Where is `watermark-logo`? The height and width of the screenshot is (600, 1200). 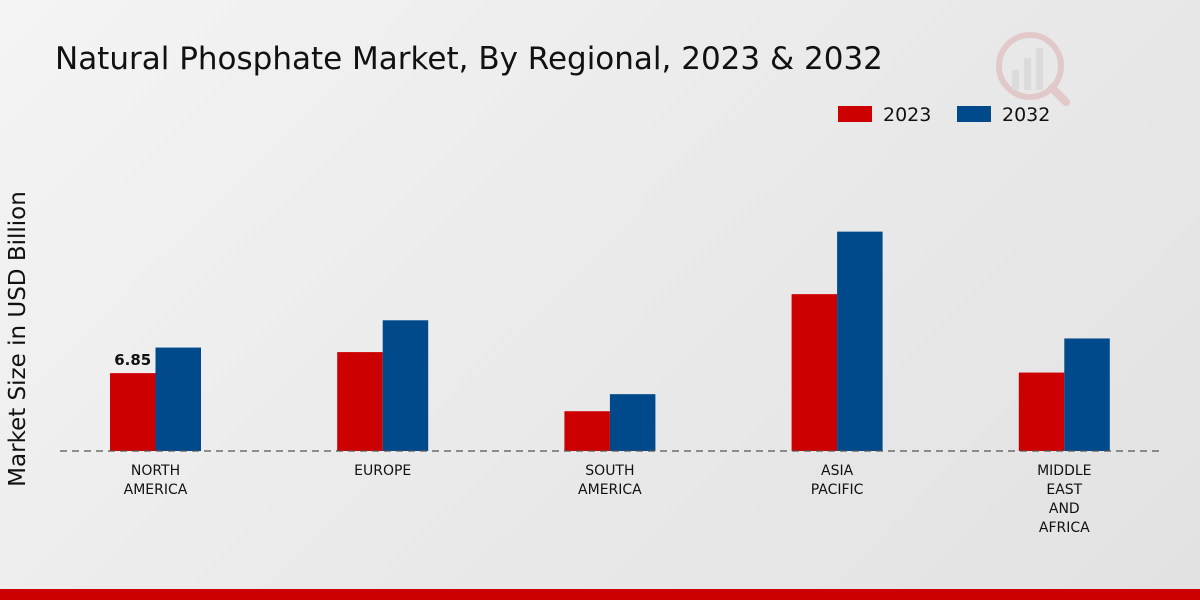 watermark-logo is located at coordinates (1033, 69).